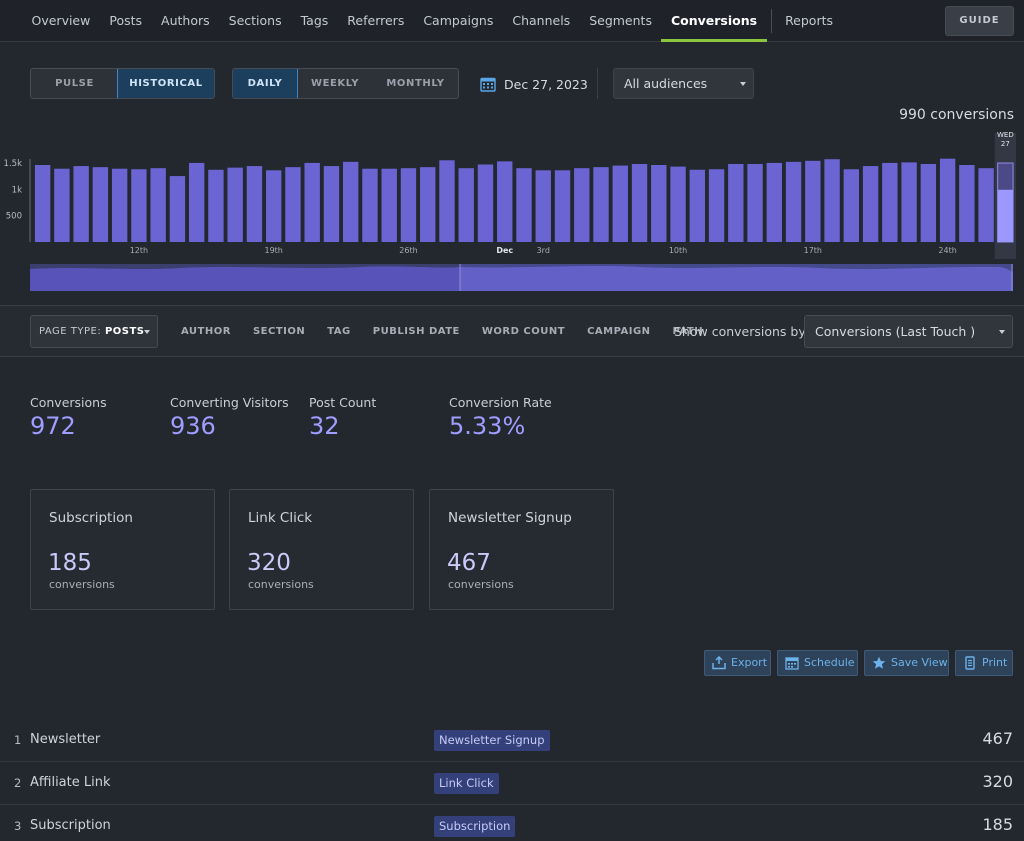  I want to click on mode-historical-button: HISTORICAL, so click(165, 83).